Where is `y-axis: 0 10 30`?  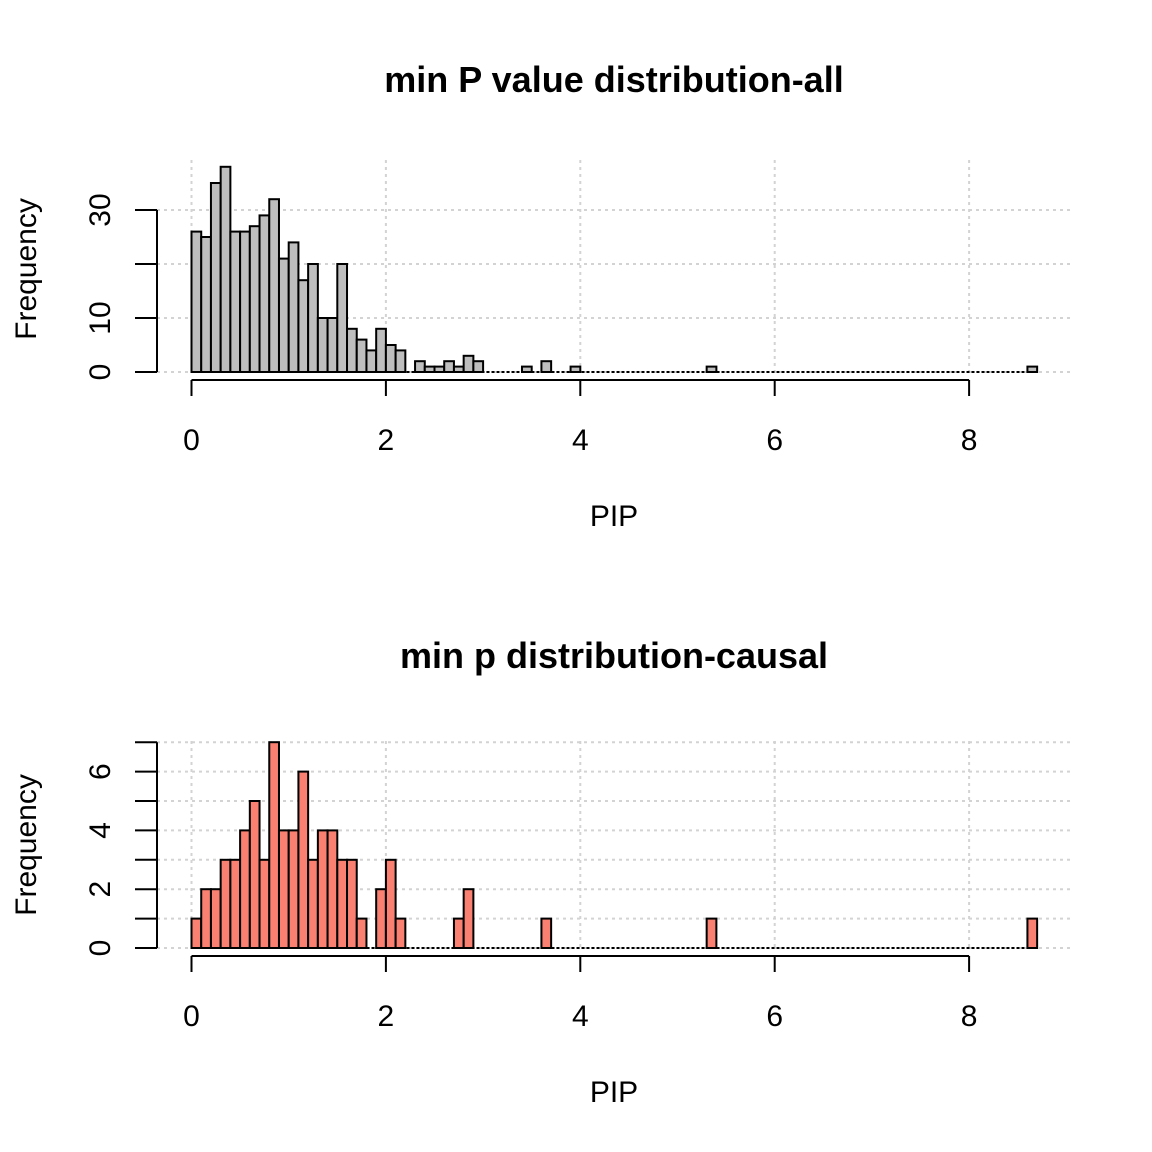
y-axis: 0 10 30 is located at coordinates (121, 287).